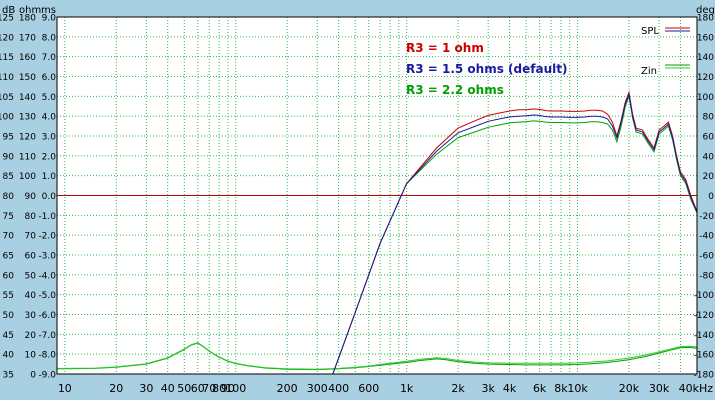 The width and height of the screenshot is (715, 400). What do you see at coordinates (198, 388) in the screenshot?
I see `x-tick-5: 60` at bounding box center [198, 388].